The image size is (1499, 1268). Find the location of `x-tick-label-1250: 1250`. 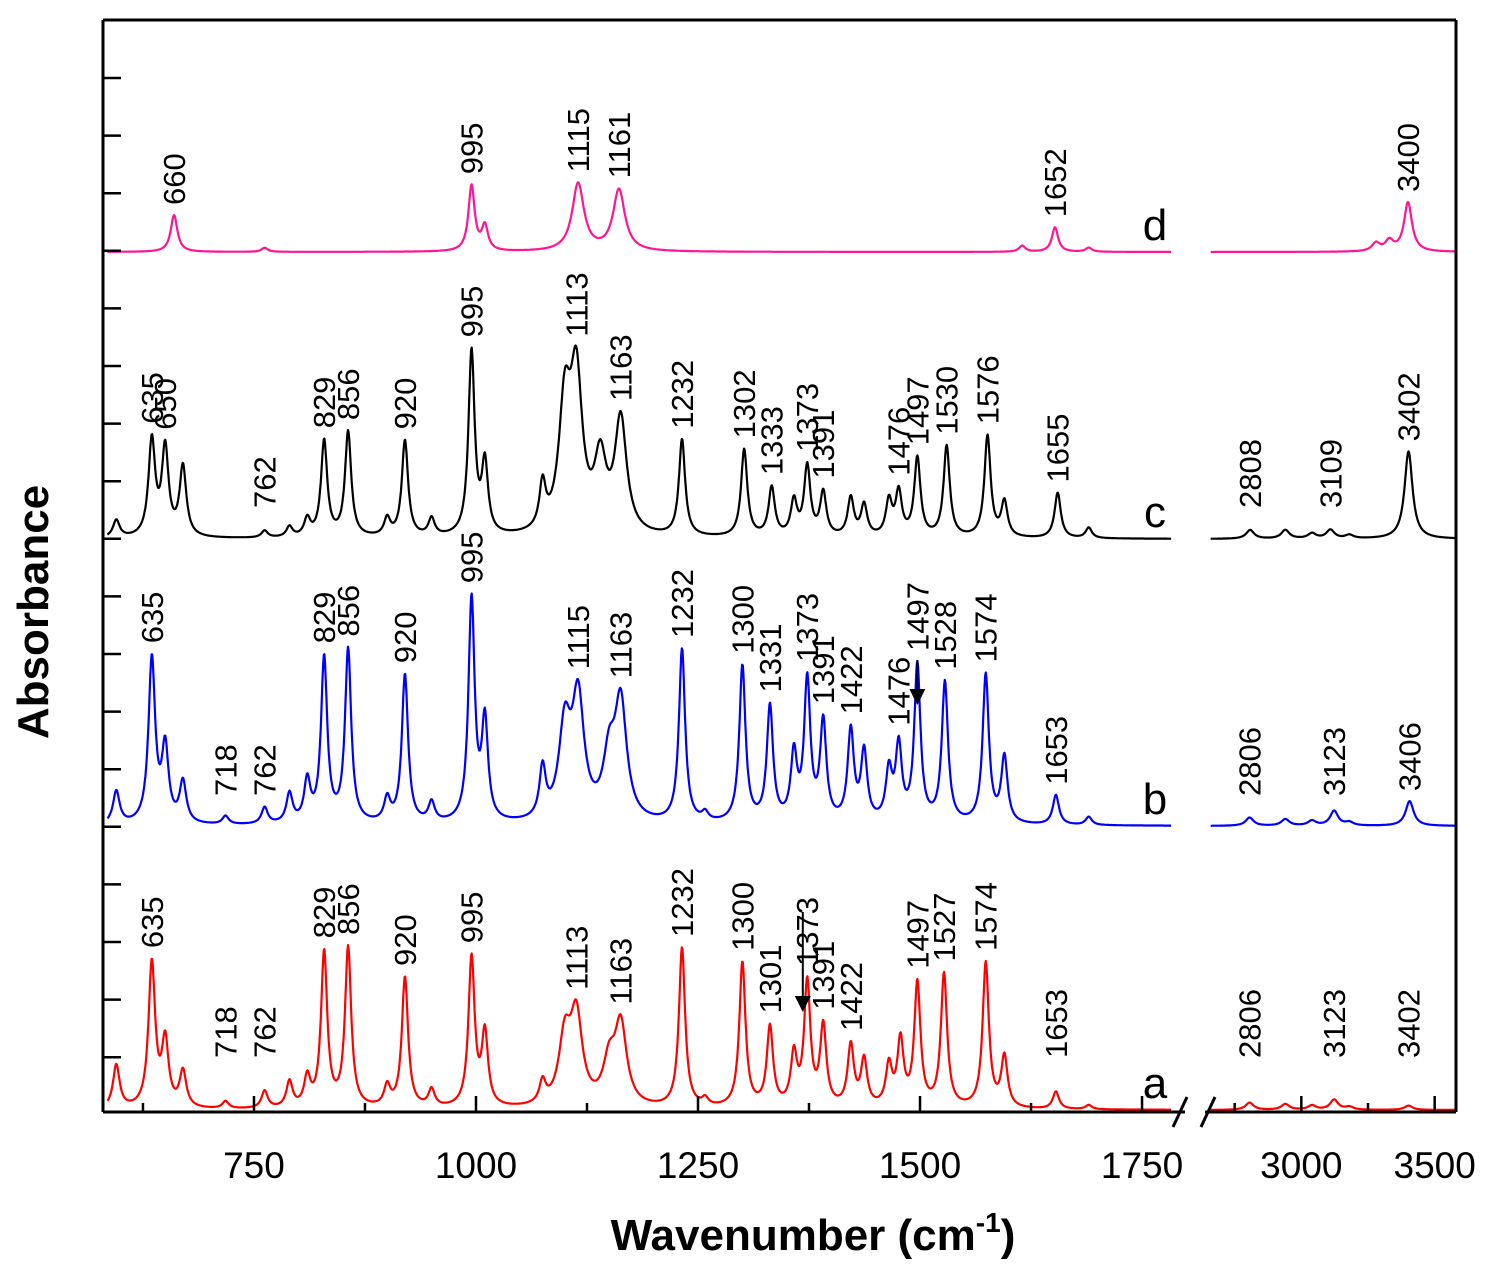

x-tick-label-1250: 1250 is located at coordinates (698, 1165).